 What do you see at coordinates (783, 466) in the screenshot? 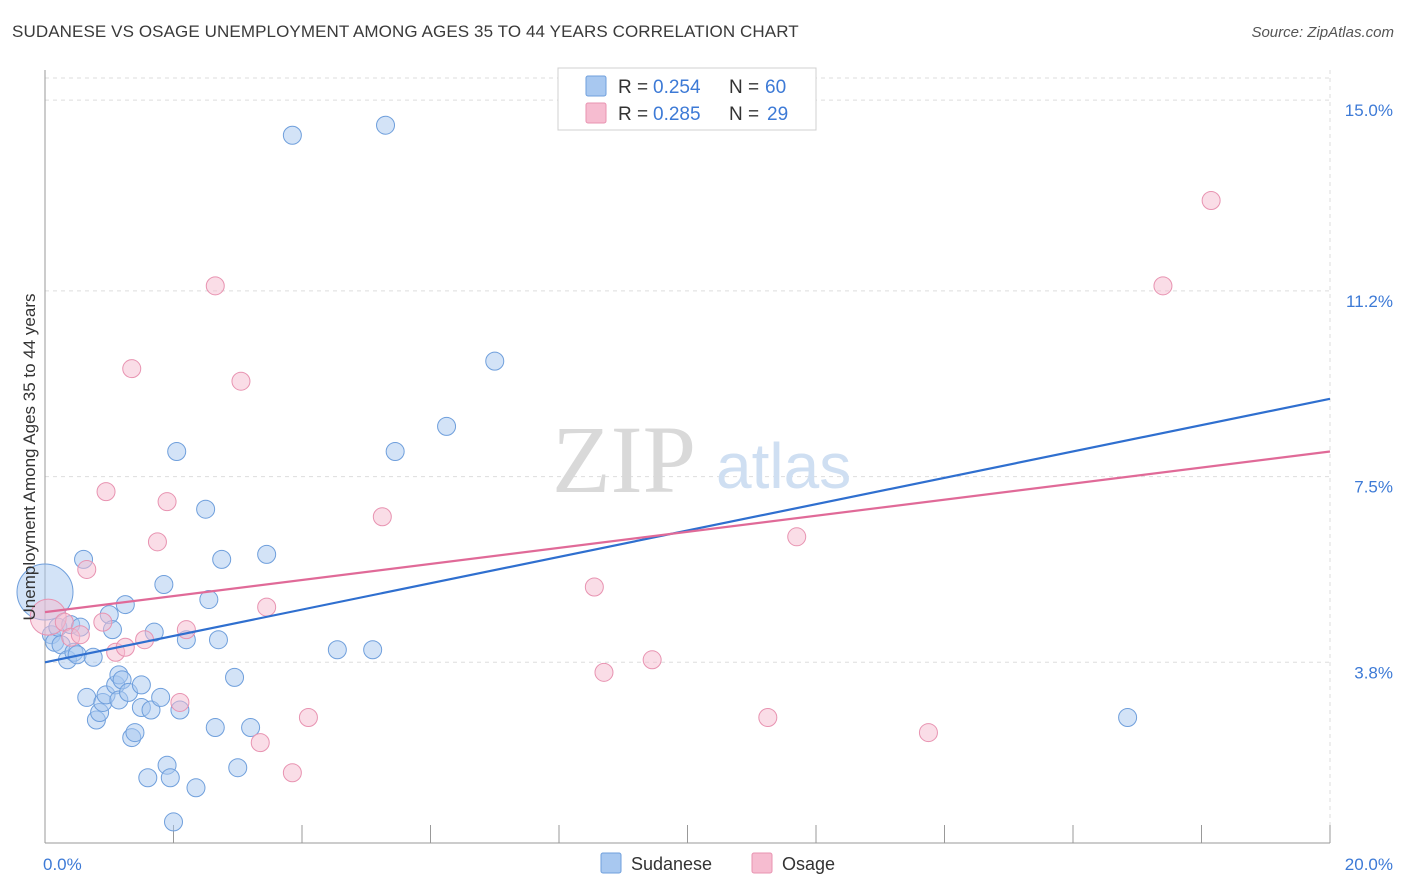
I see `watermark-atlas-text: atlas` at bounding box center [783, 466].